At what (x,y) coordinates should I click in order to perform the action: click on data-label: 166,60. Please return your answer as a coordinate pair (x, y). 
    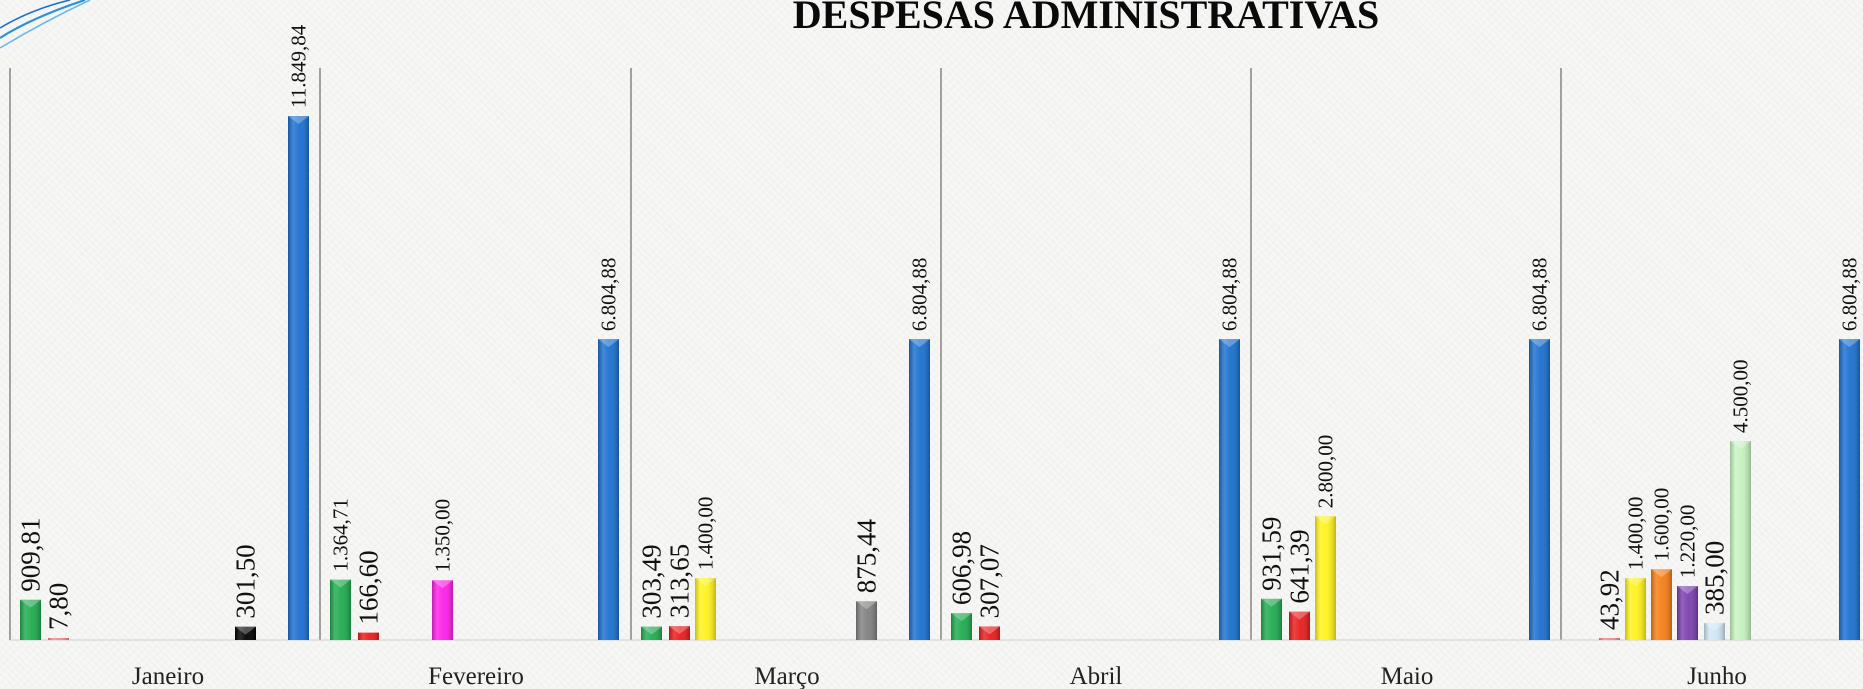
    Looking at the image, I should click on (369, 587).